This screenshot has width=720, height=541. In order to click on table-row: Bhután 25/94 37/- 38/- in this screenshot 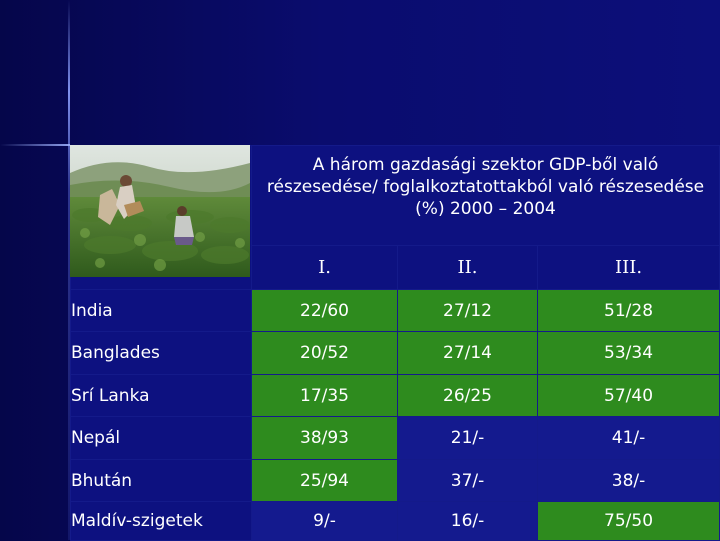, I will do `click(395, 480)`.